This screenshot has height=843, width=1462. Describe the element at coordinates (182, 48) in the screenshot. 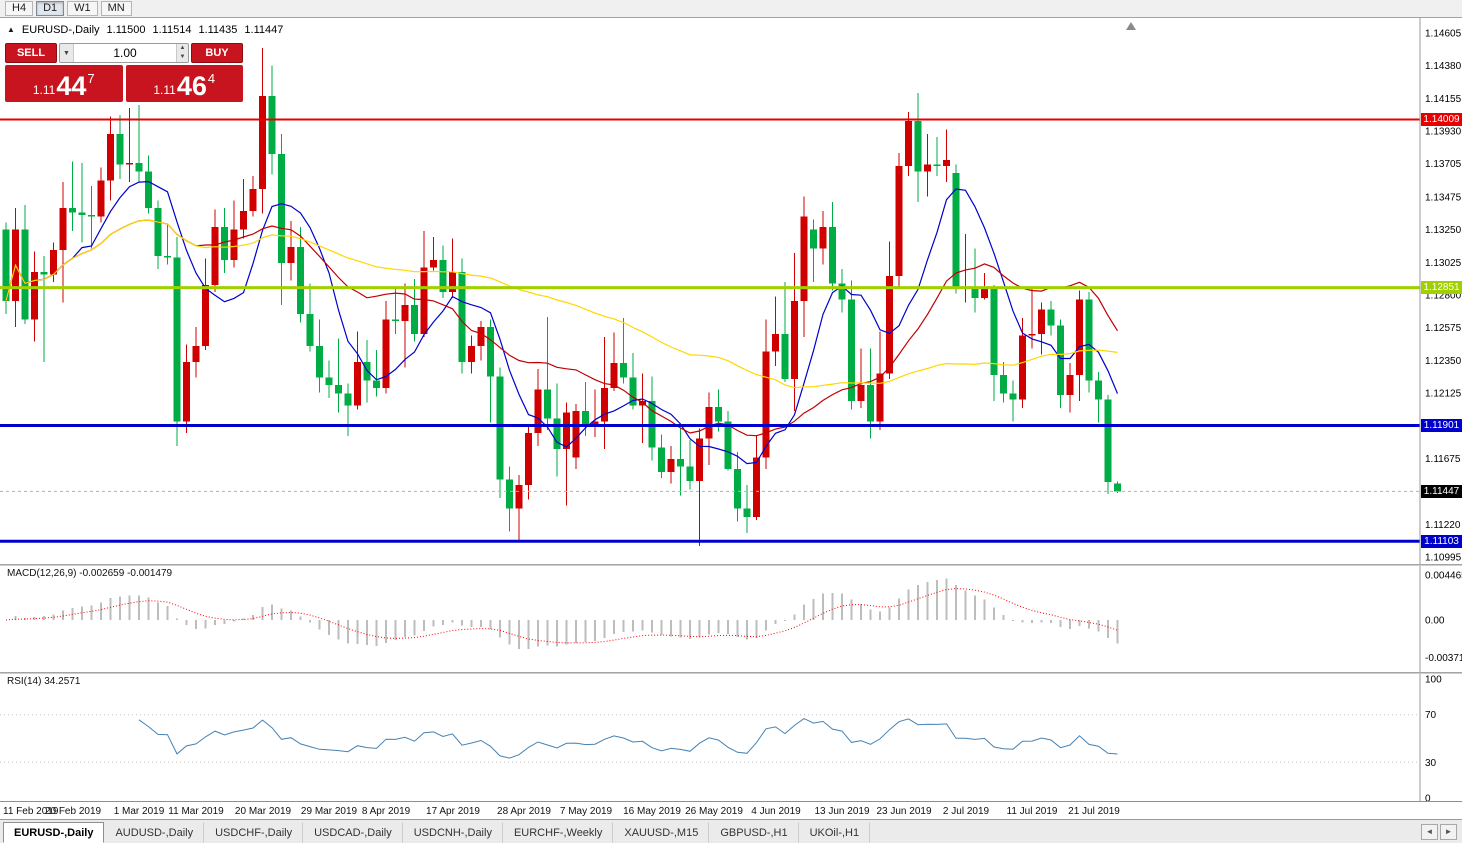

I see `spin-up-icon: ▲` at that location.